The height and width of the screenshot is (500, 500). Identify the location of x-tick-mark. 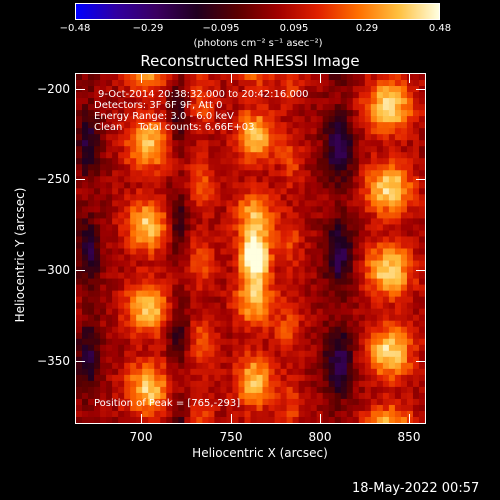
(409, 419).